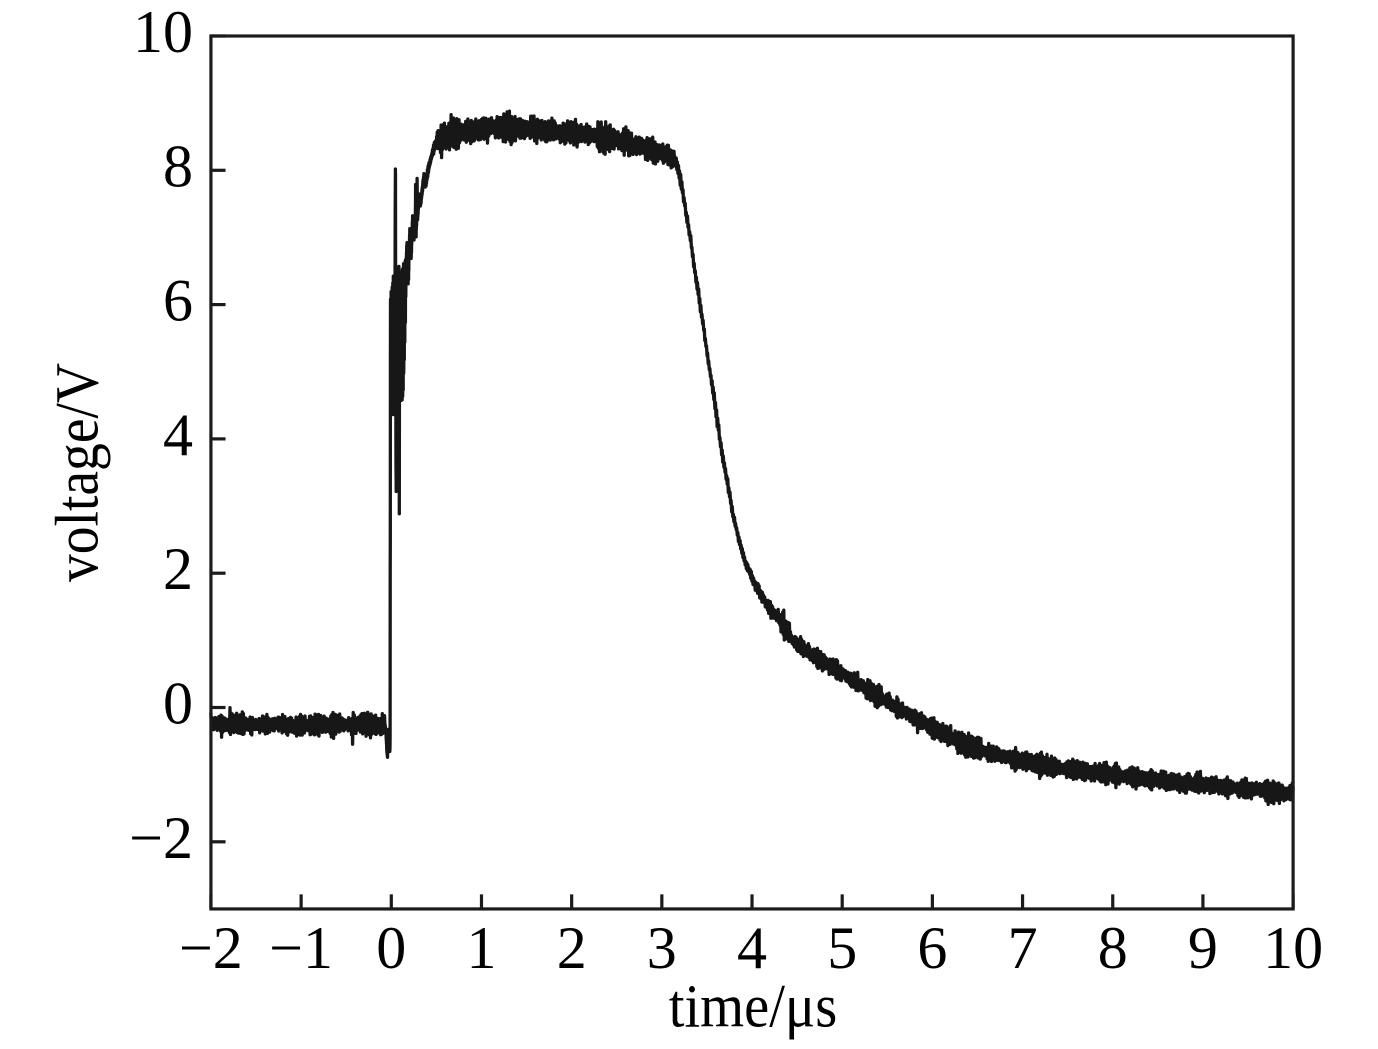 This screenshot has width=1378, height=1049. What do you see at coordinates (1023, 948) in the screenshot?
I see `svg-text: 7` at bounding box center [1023, 948].